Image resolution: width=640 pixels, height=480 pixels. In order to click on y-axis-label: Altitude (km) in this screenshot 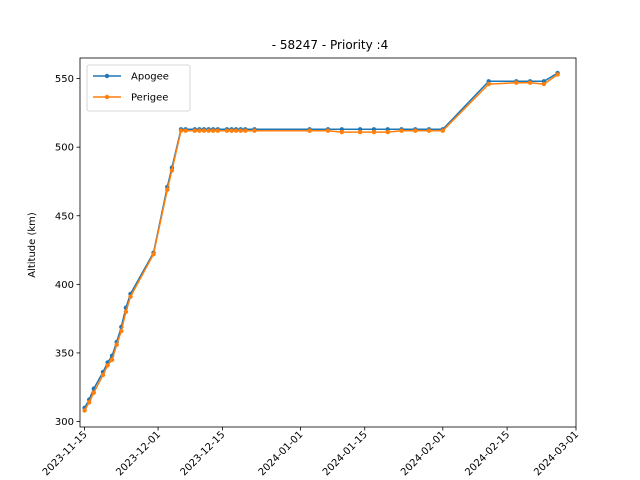, I will do `click(32, 245)`.